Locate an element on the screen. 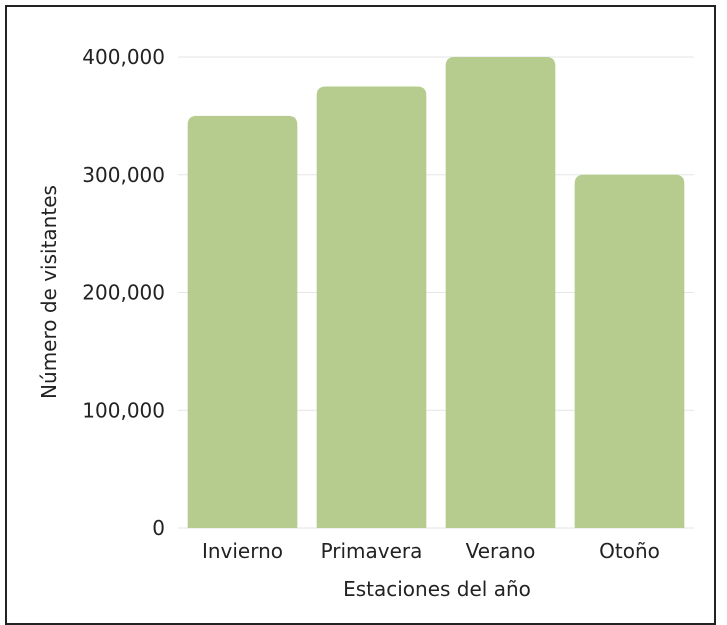  x-tick-label: Verano is located at coordinates (501, 551).